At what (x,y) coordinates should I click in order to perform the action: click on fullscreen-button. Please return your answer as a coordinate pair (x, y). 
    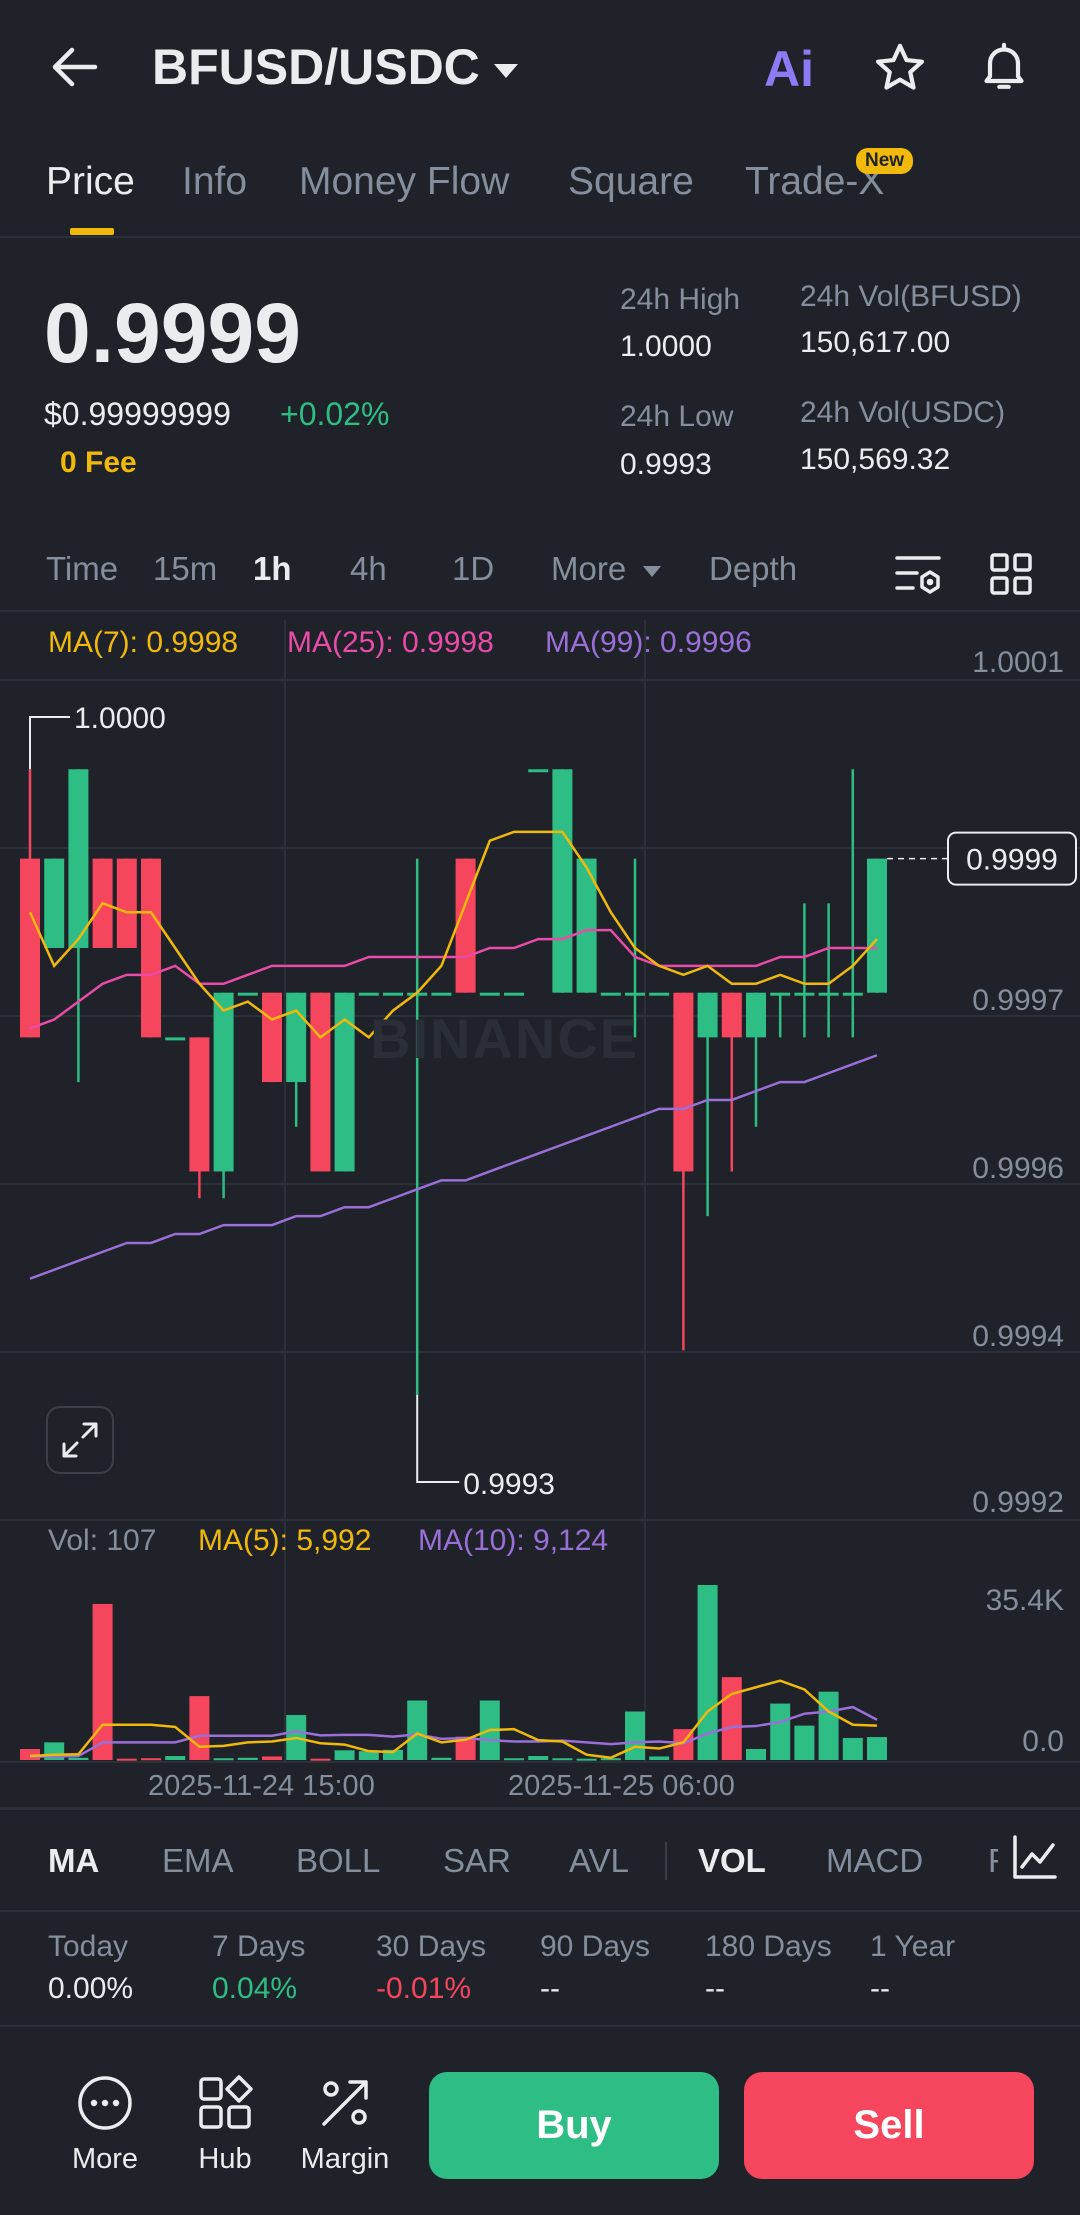
    Looking at the image, I should click on (80, 1440).